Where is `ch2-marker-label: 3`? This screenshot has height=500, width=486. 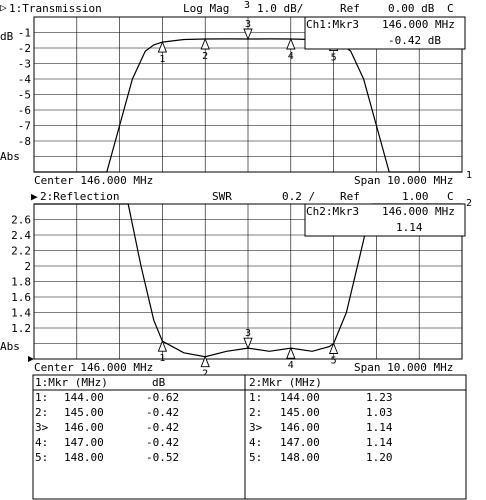 ch2-marker-label: 3 is located at coordinates (248, 333).